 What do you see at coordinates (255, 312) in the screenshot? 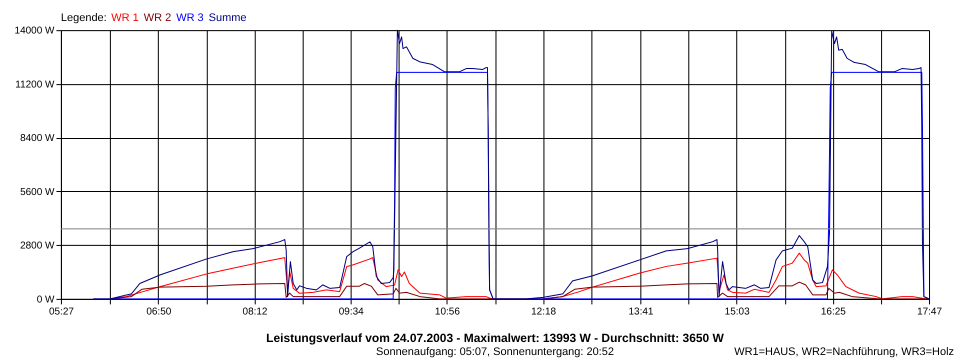
I see `x-tick-label: 08:12` at bounding box center [255, 312].